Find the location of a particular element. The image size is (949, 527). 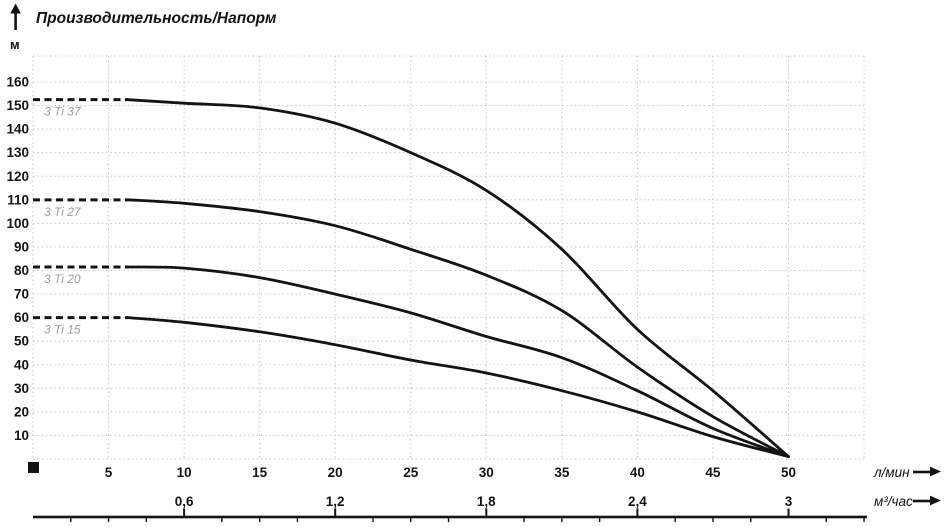

y-tick-label: 30 is located at coordinates (21, 388).